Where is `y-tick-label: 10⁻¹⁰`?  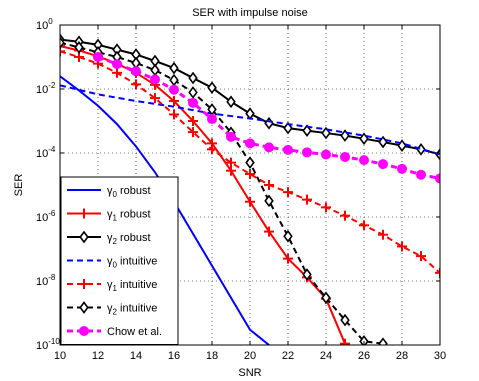 y-tick-label: 10⁻¹⁰ is located at coordinates (48, 344).